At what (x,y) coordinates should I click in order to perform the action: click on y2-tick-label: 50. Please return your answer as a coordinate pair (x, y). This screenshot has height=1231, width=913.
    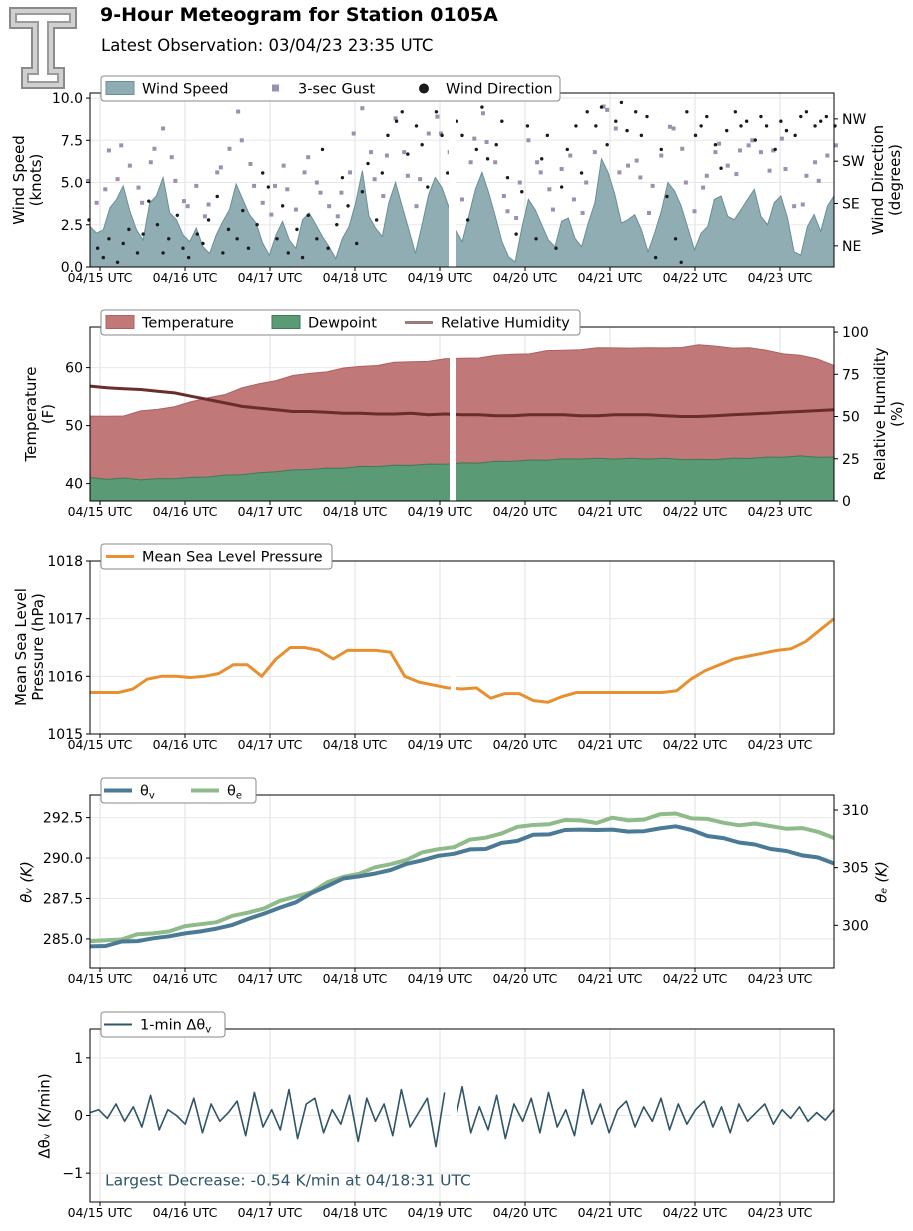
    Looking at the image, I should click on (851, 418).